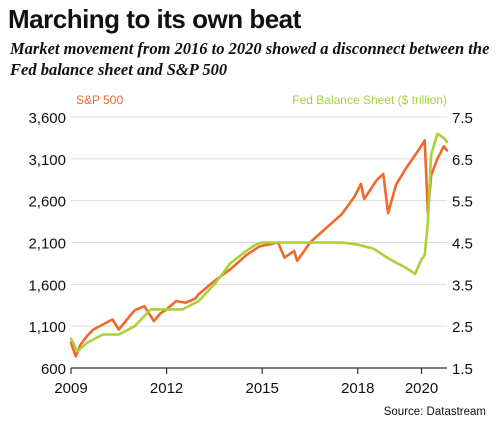 The height and width of the screenshot is (429, 500). Describe the element at coordinates (53, 369) in the screenshot. I see `left-tick-label: 600` at that location.